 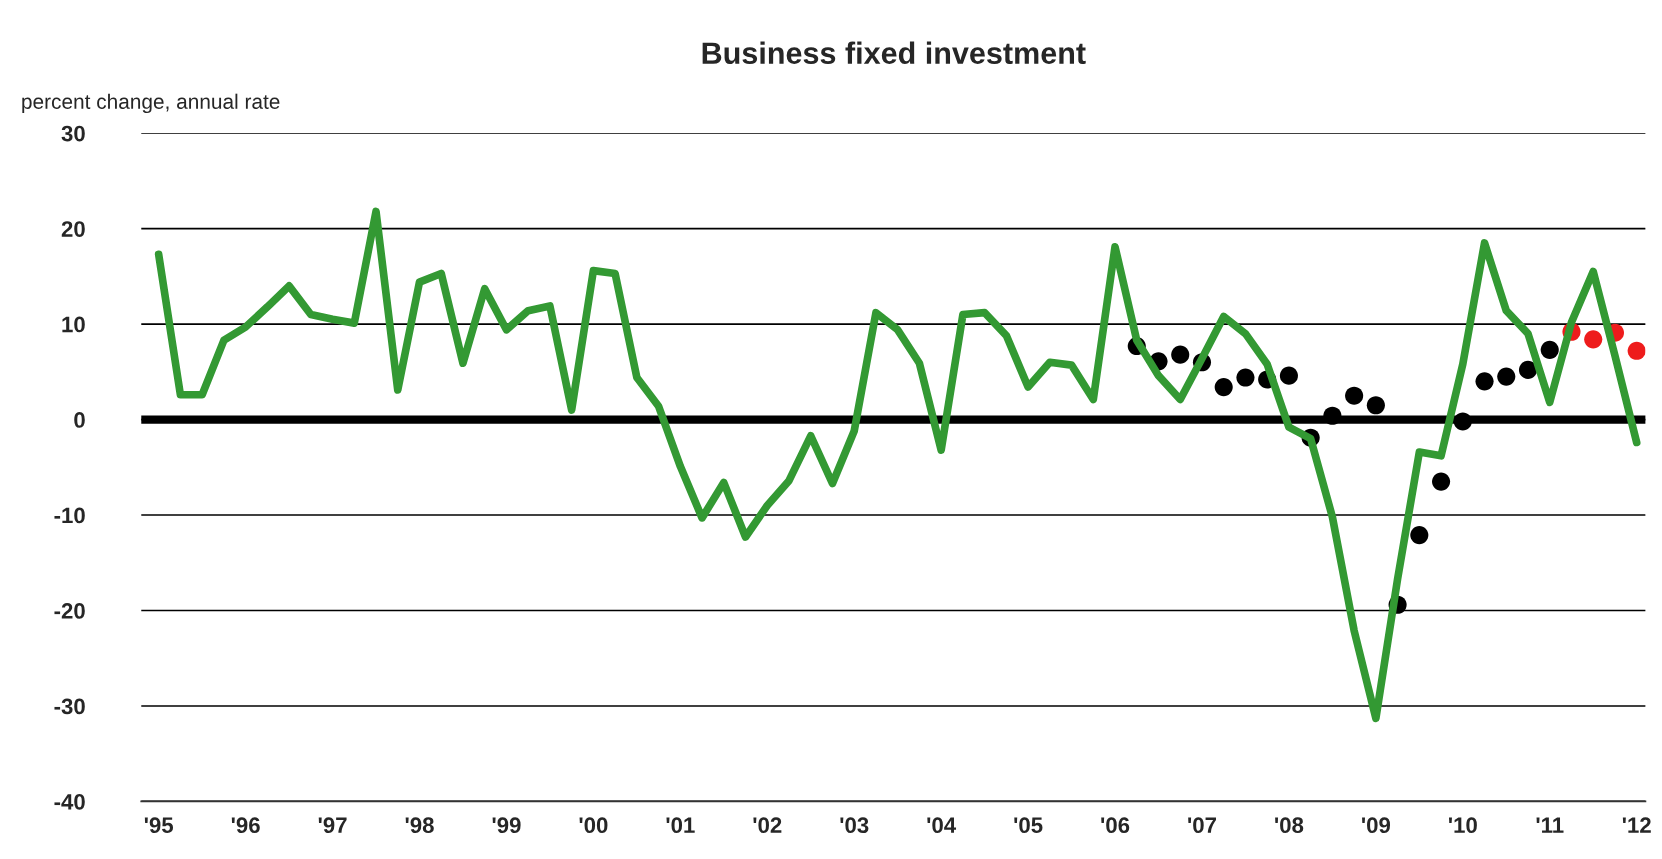 What do you see at coordinates (1202, 825) in the screenshot?
I see `x-tick-label: '07` at bounding box center [1202, 825].